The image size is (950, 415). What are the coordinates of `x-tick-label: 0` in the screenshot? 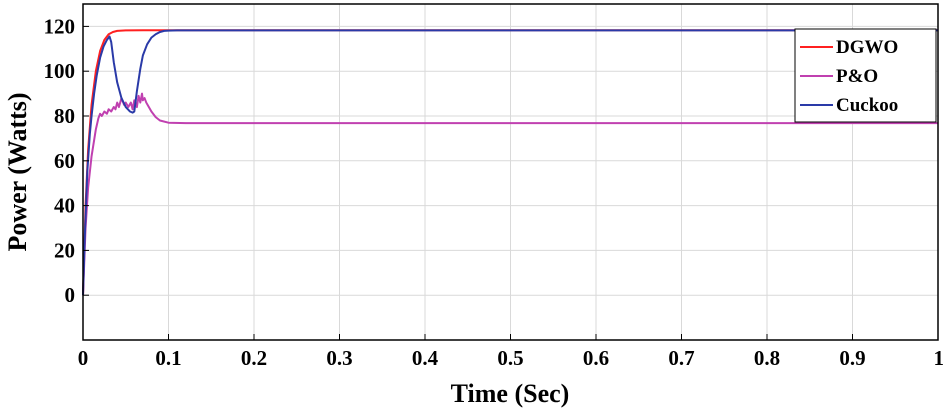 It's located at (83, 358).